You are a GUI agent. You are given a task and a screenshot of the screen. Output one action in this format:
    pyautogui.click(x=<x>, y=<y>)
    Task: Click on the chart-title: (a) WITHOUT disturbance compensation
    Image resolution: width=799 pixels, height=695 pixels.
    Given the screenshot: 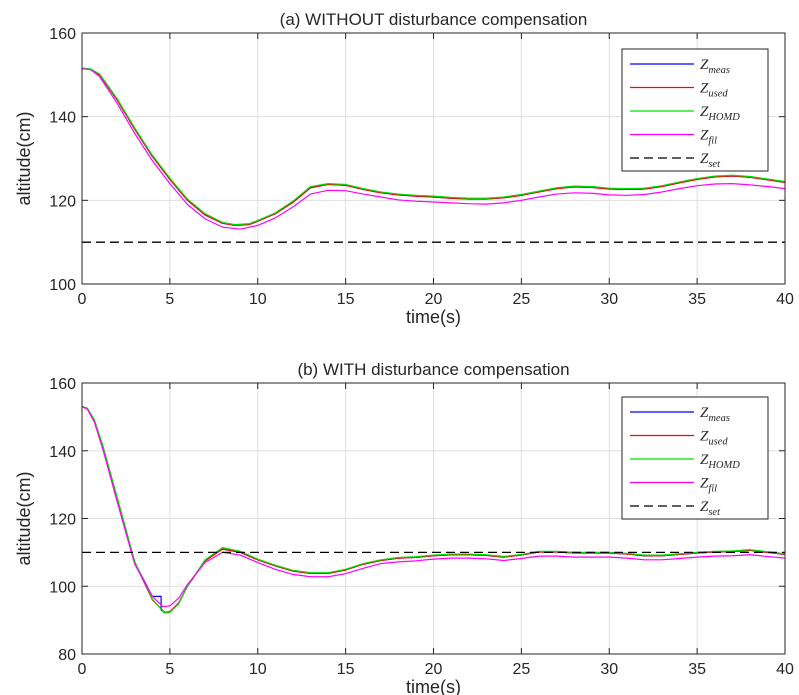 What is the action you would take?
    pyautogui.click(x=434, y=19)
    